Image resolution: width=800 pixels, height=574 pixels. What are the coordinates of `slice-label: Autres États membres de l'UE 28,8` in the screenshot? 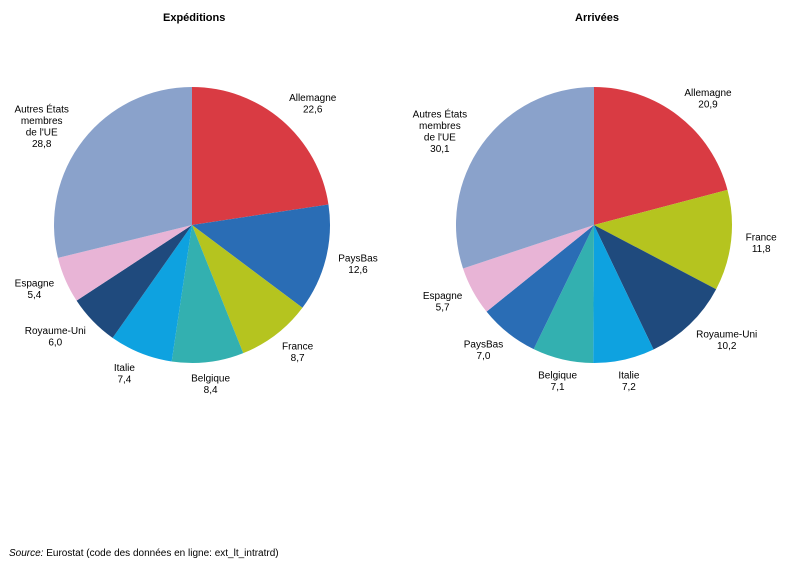 It's located at (41, 126).